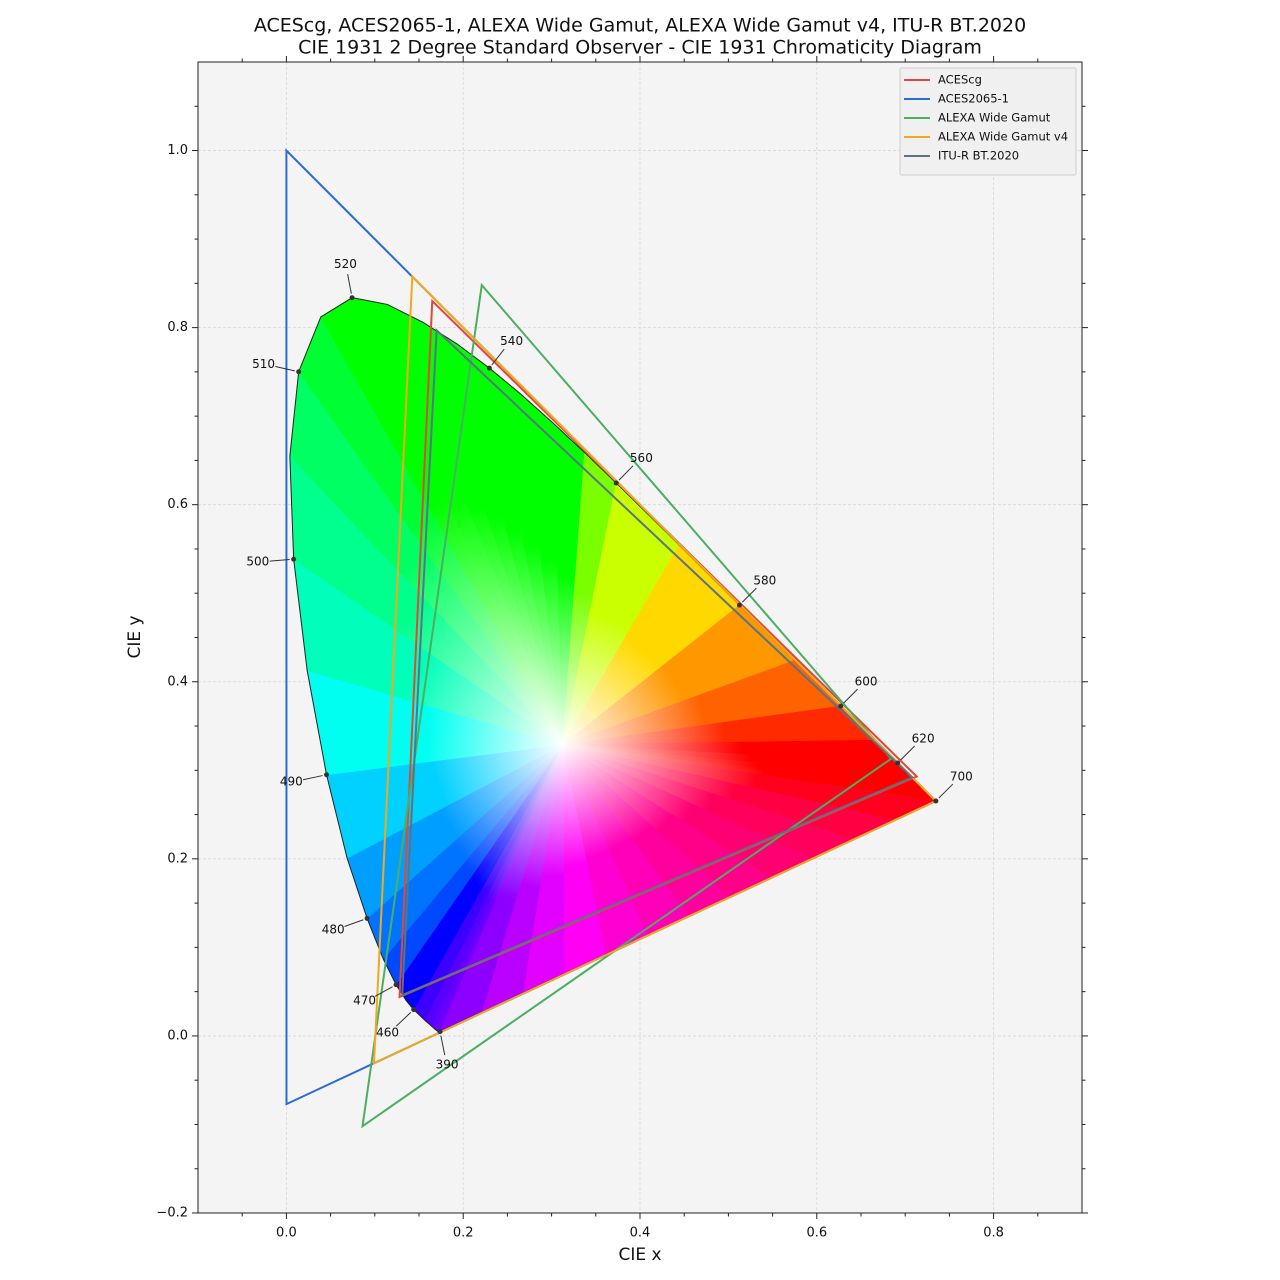  Describe the element at coordinates (286, 1233) in the screenshot. I see `x-tick-label: 0.0` at that location.